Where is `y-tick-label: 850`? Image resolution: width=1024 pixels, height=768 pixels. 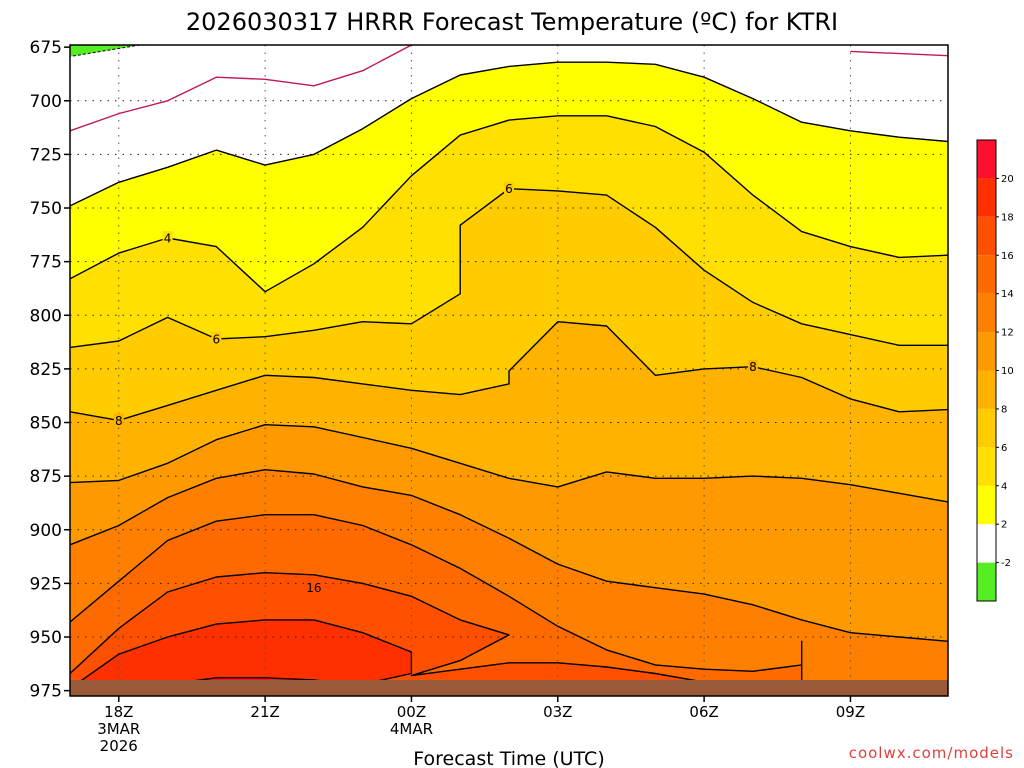
y-tick-label: 850 is located at coordinates (46, 424).